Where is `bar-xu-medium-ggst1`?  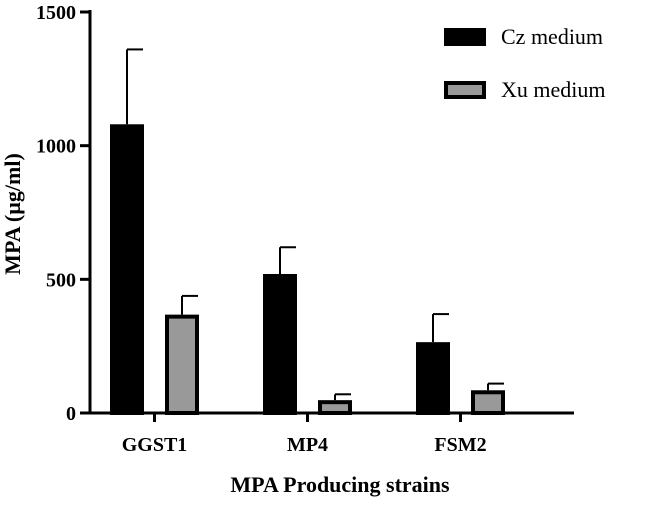 bar-xu-medium-ggst1 is located at coordinates (182, 365).